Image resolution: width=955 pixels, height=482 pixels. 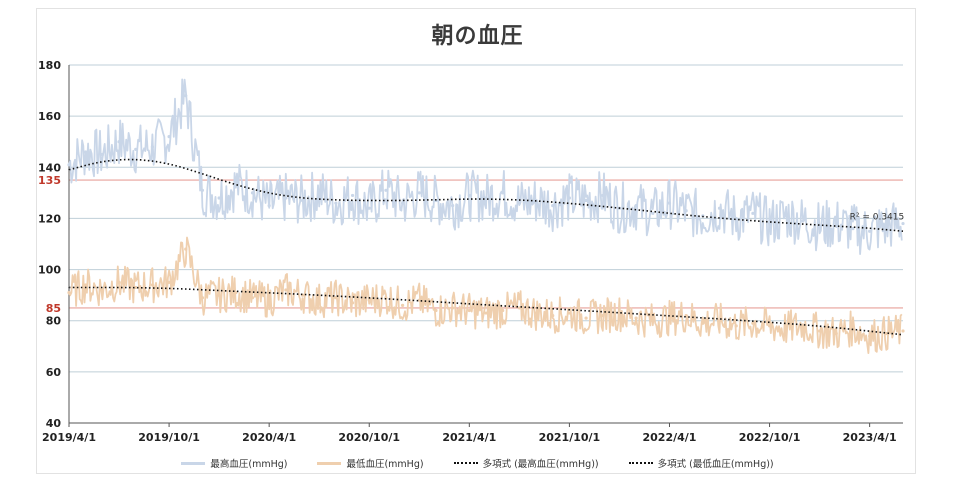 What do you see at coordinates (870, 437) in the screenshot?
I see `x-tick-label-8: 2023/4/1` at bounding box center [870, 437].